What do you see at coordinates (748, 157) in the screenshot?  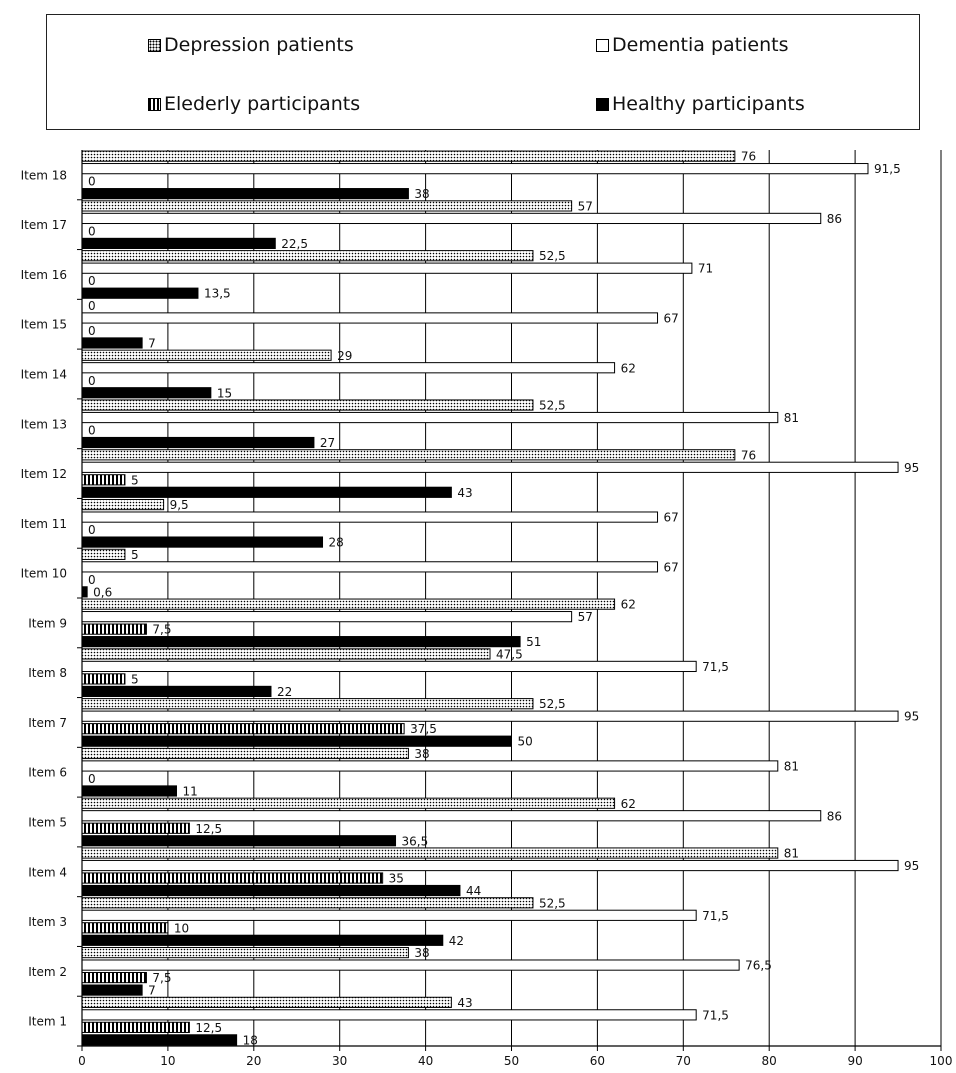 I see `data-label-depression: 76` at bounding box center [748, 157].